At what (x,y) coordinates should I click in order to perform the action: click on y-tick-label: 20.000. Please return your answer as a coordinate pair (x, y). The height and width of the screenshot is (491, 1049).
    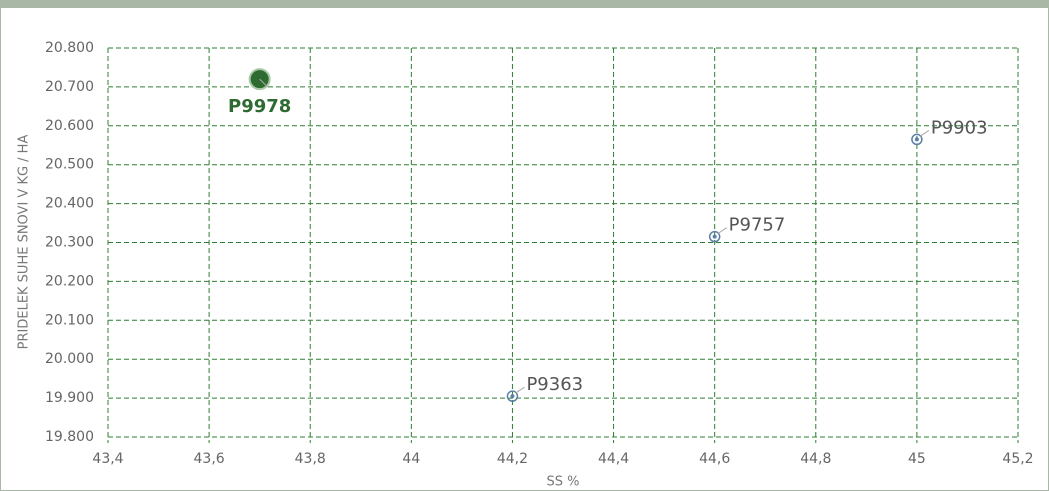
    Looking at the image, I should click on (69, 359).